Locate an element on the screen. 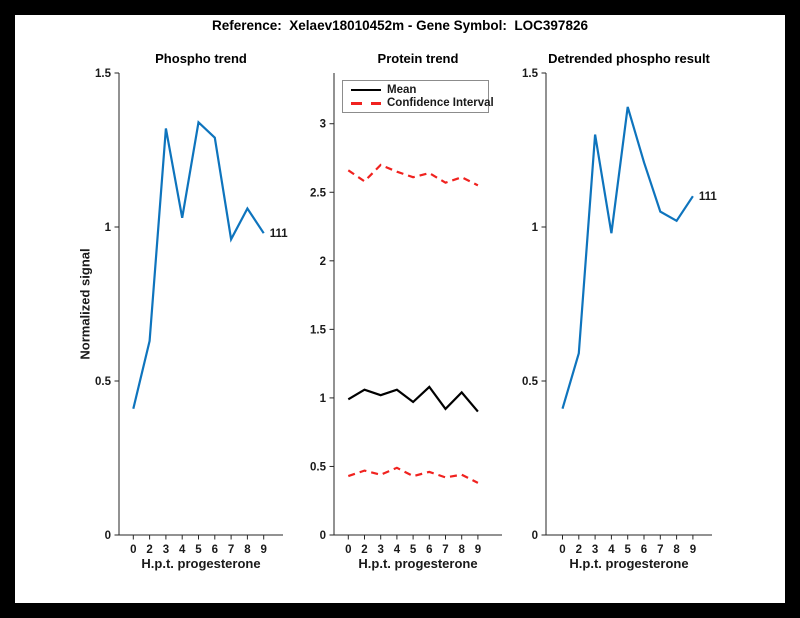 Image resolution: width=800 pixels, height=618 pixels. subplot3-xlabel: H.p.t. progesterone is located at coordinates (629, 563).